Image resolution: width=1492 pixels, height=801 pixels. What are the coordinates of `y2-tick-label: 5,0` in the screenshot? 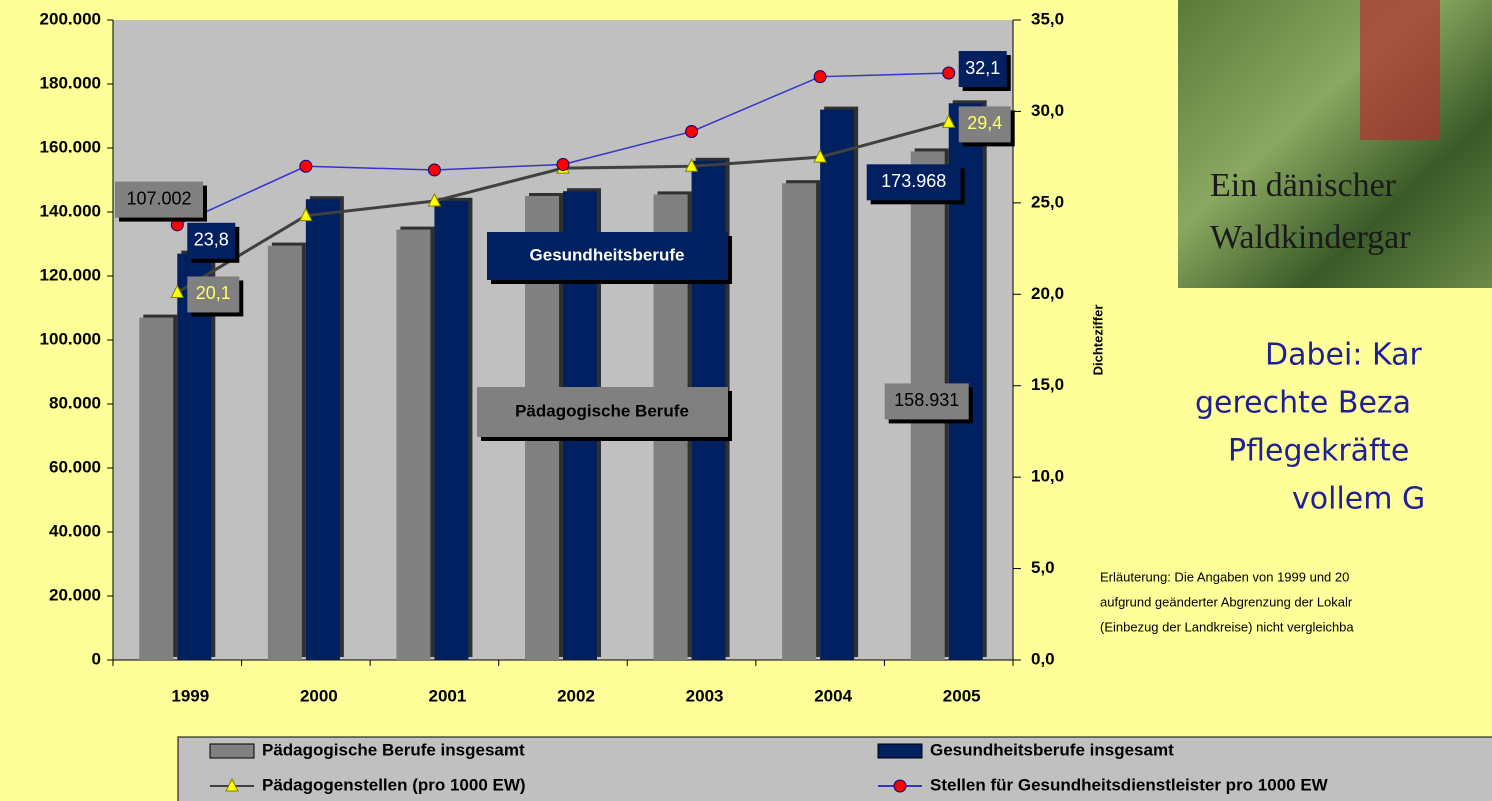 It's located at (1043, 567).